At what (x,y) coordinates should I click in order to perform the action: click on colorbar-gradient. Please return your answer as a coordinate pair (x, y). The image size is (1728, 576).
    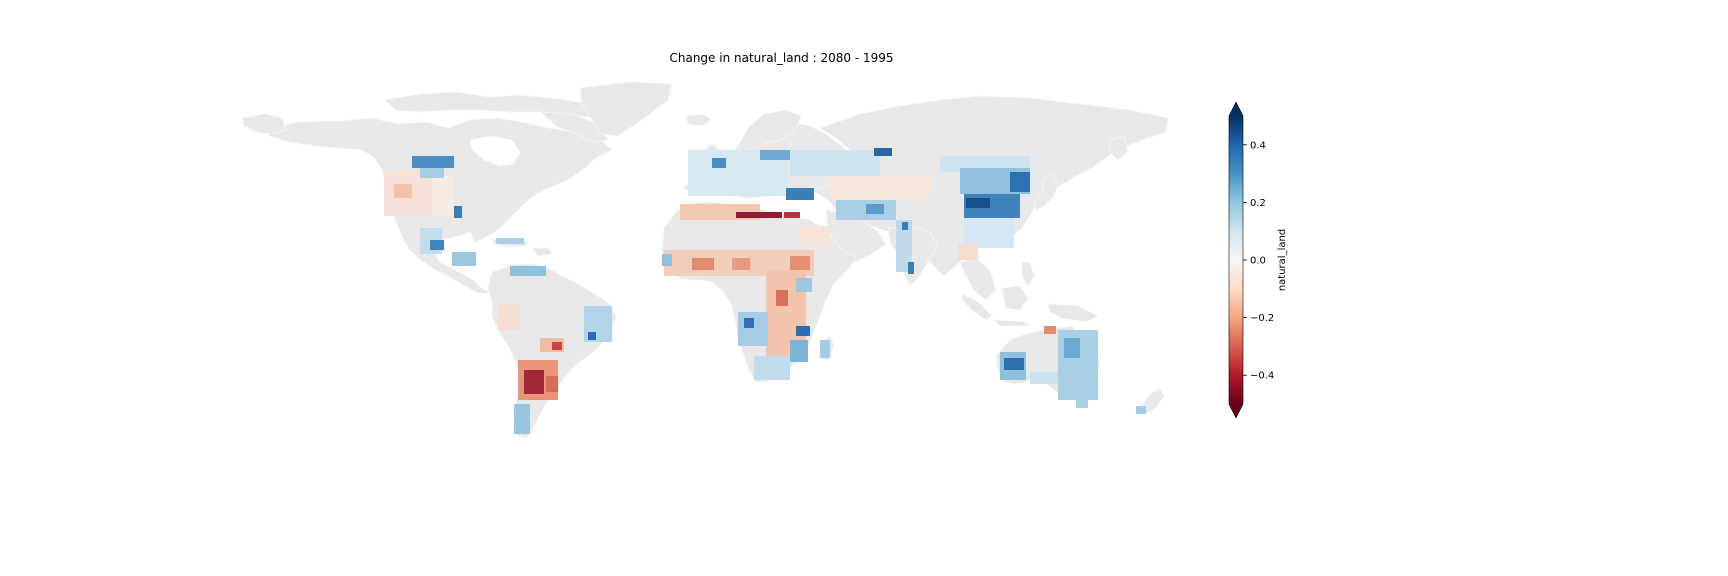
    Looking at the image, I should click on (1236, 260).